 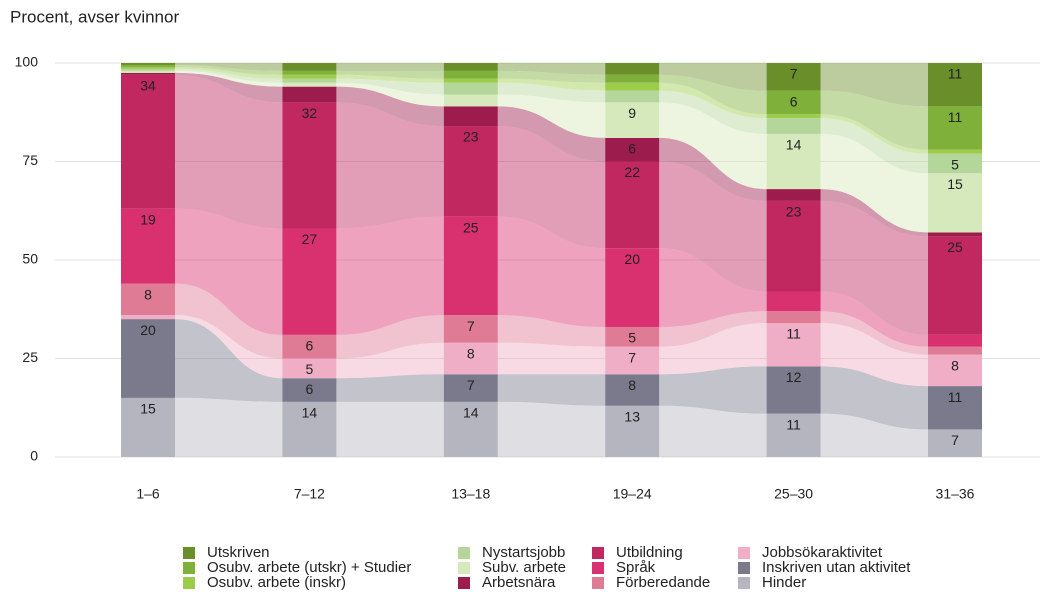 What do you see at coordinates (632, 259) in the screenshot?
I see `data-label: 20` at bounding box center [632, 259].